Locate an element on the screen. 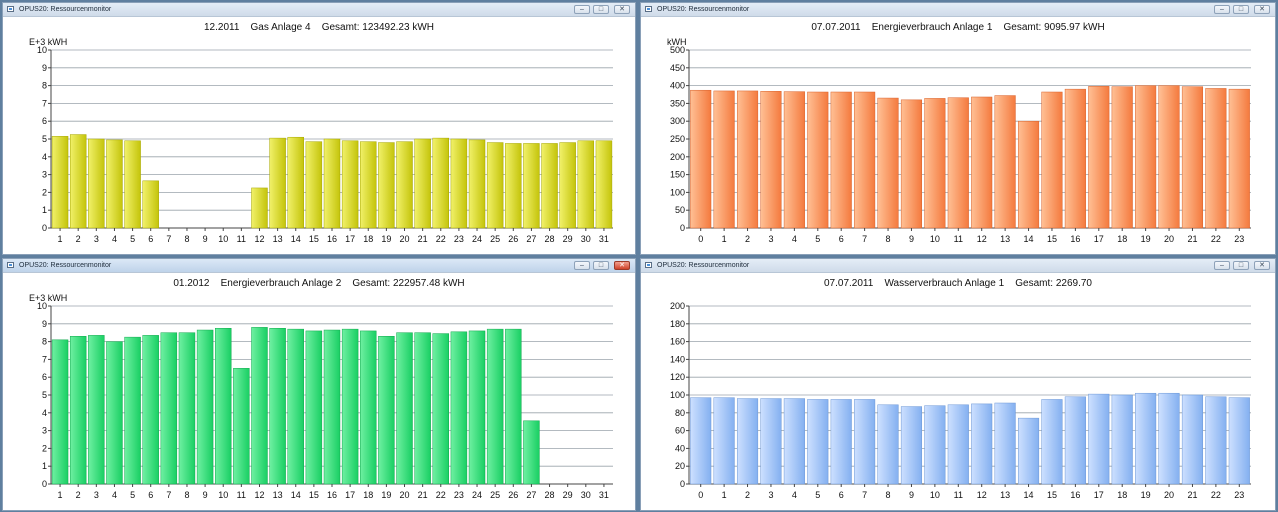  x-tick-label: 12 is located at coordinates (259, 239).